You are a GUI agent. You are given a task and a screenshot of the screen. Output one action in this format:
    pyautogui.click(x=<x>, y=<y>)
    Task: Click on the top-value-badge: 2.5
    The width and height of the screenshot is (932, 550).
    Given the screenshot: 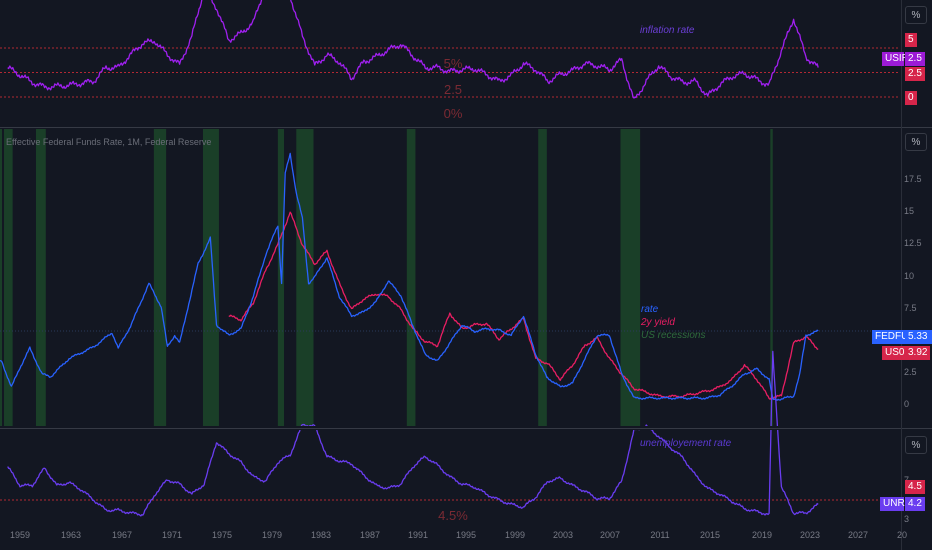 What is the action you would take?
    pyautogui.click(x=915, y=59)
    